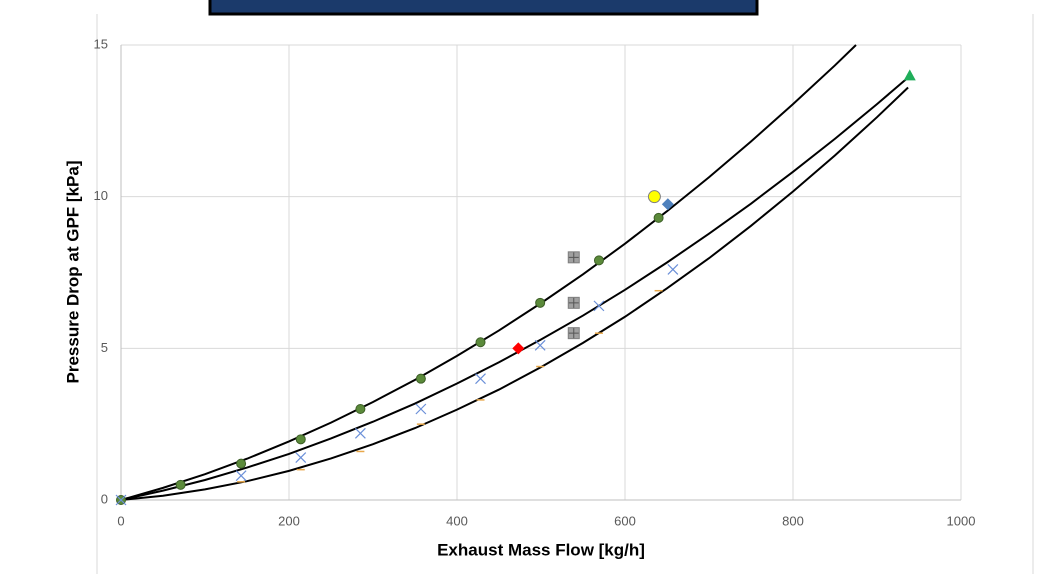  What do you see at coordinates (541, 549) in the screenshot?
I see `x-axis-title: Exhaust Mass Flow [kg/h]` at bounding box center [541, 549].